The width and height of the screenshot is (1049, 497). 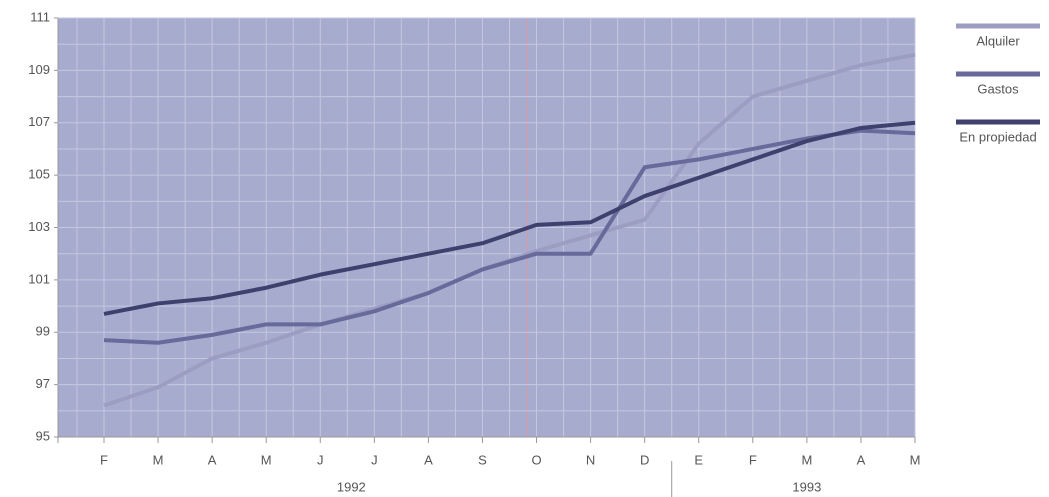 I want to click on y-tick-label: 111, so click(x=40, y=16).